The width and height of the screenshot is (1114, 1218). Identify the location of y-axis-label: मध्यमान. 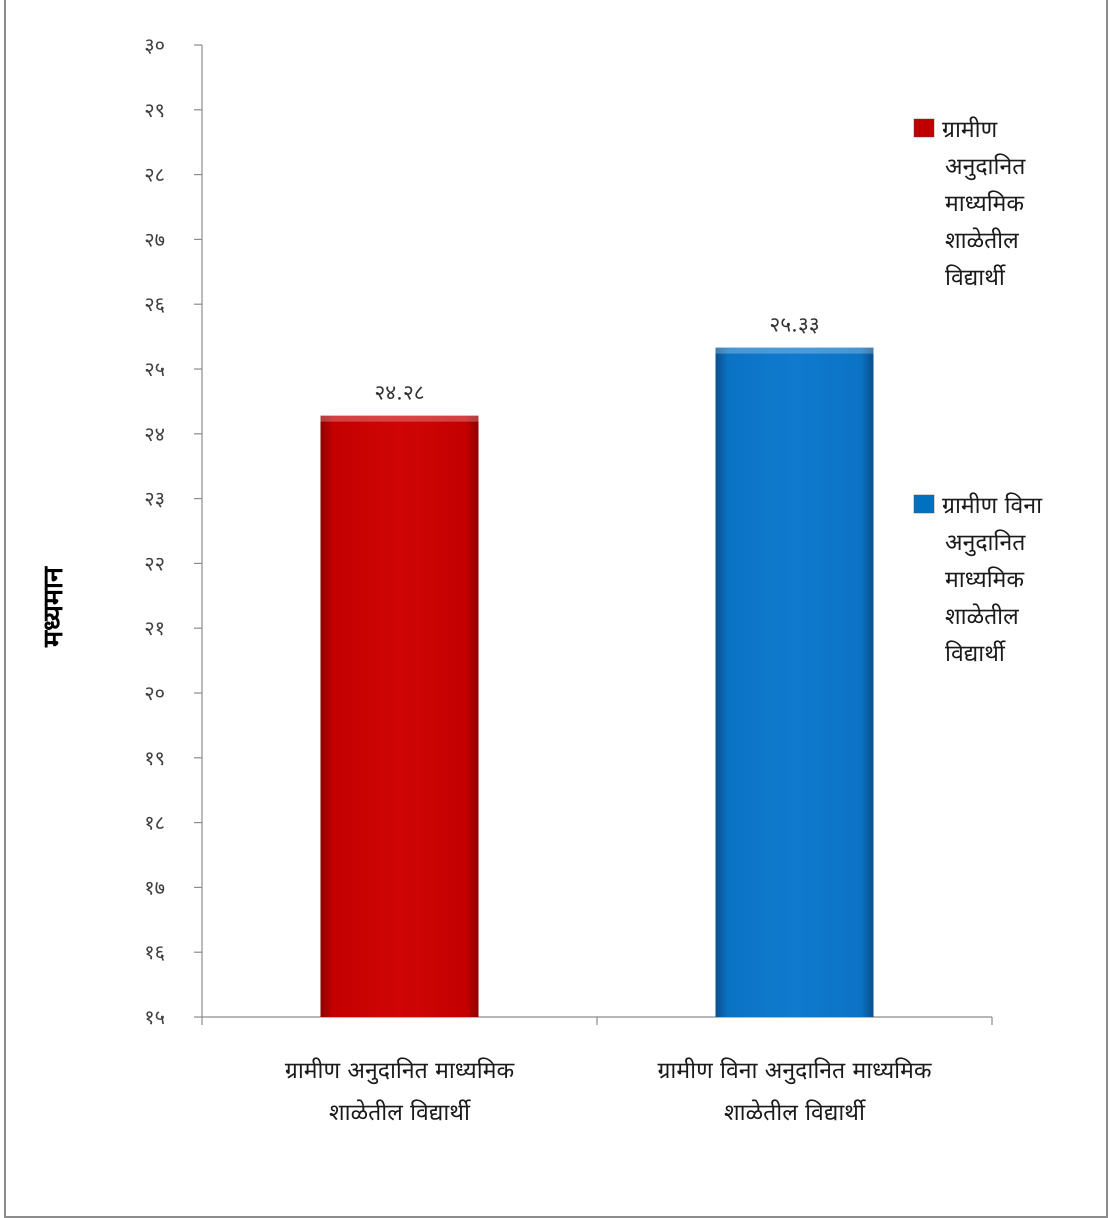
(53, 607).